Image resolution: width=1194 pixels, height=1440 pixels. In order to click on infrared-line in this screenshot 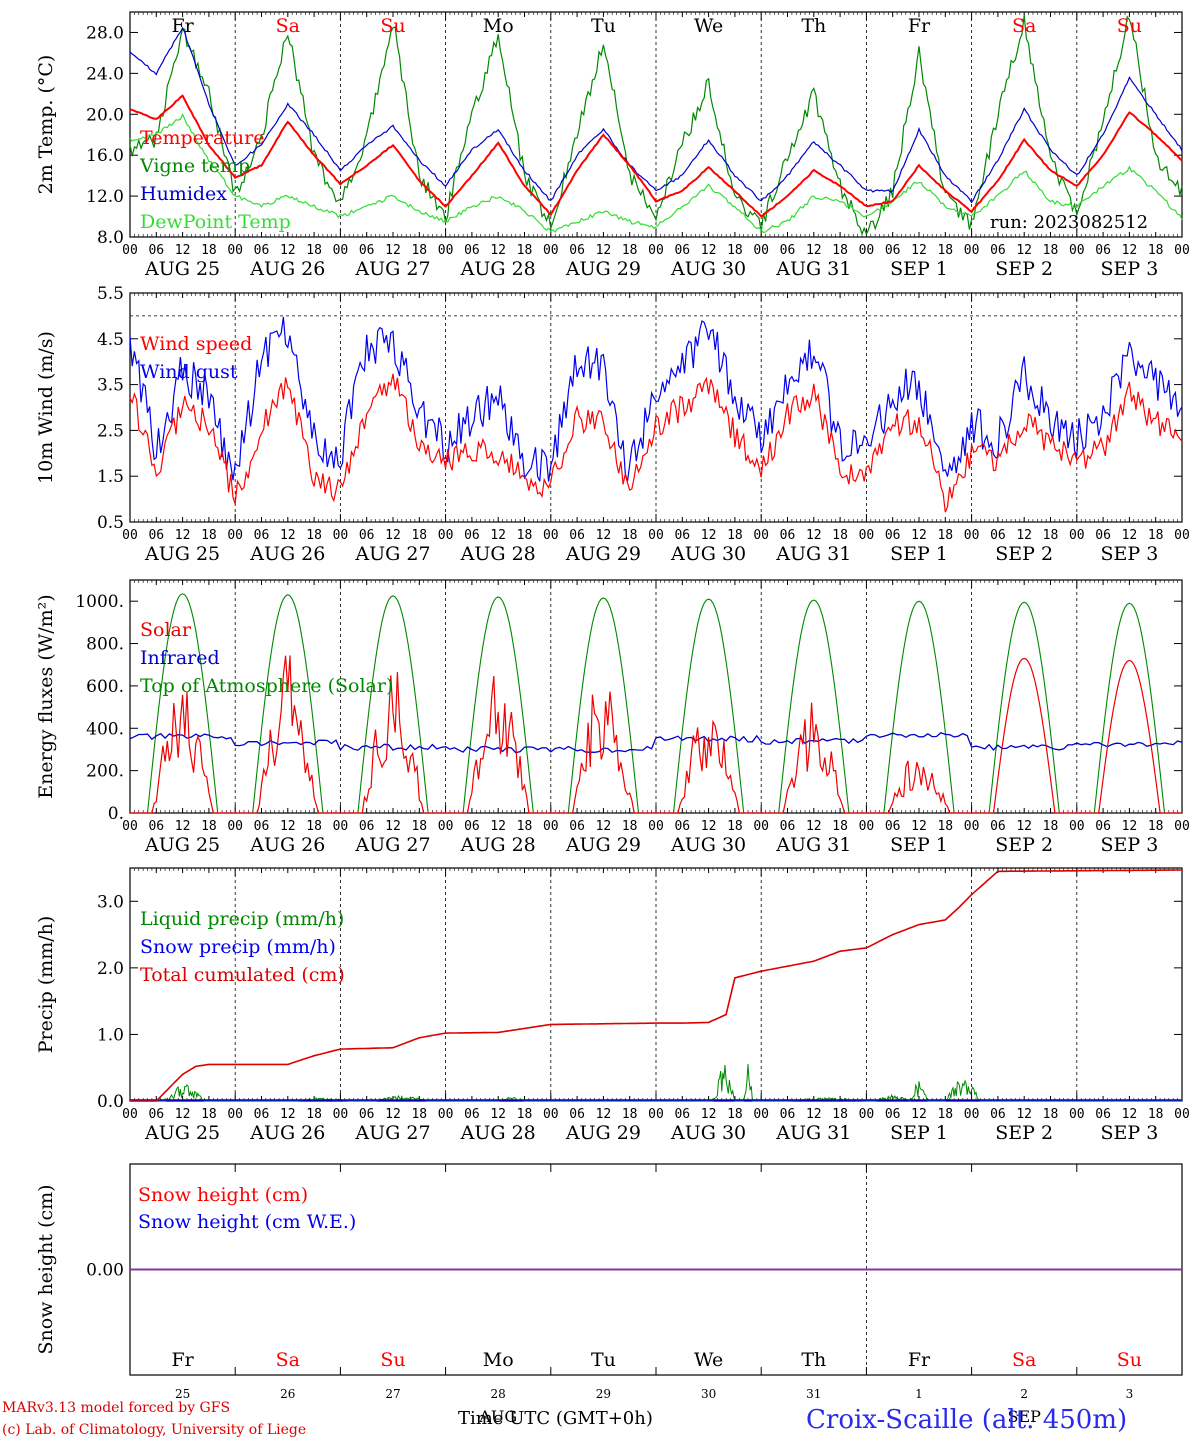, I will do `click(656, 743)`.